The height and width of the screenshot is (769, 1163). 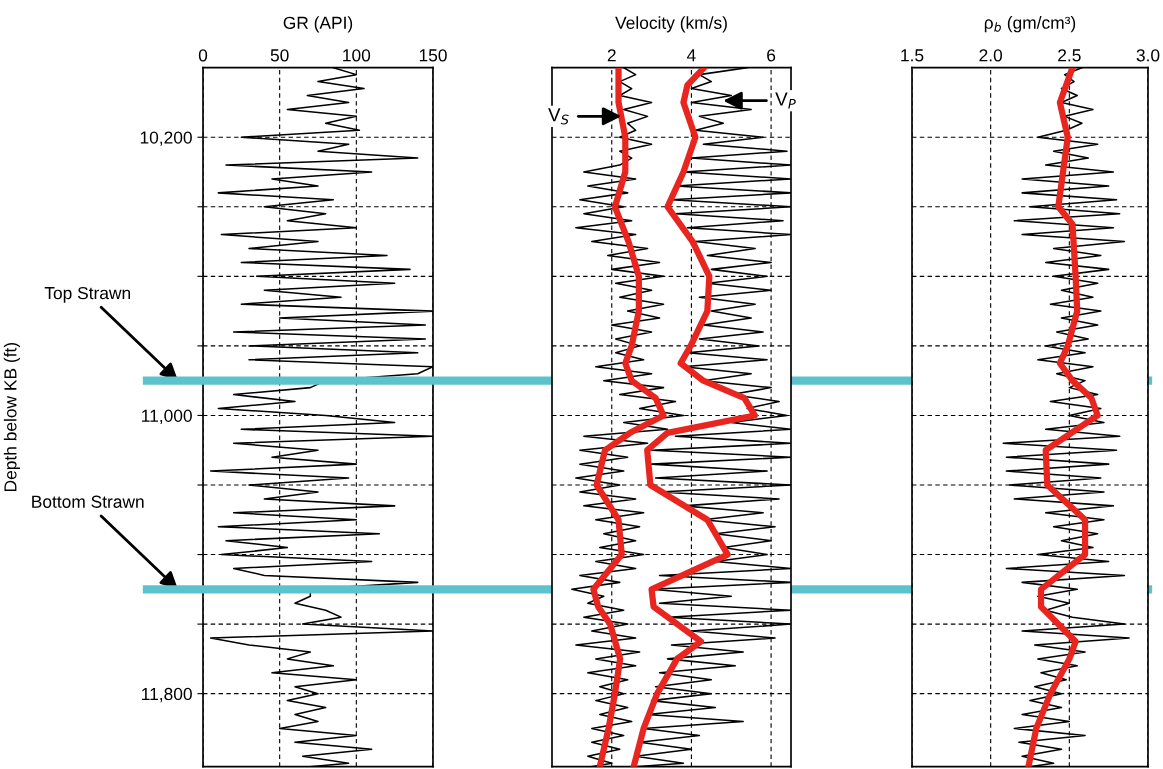 I want to click on x-tick-label: 2.5, so click(x=1069, y=55).